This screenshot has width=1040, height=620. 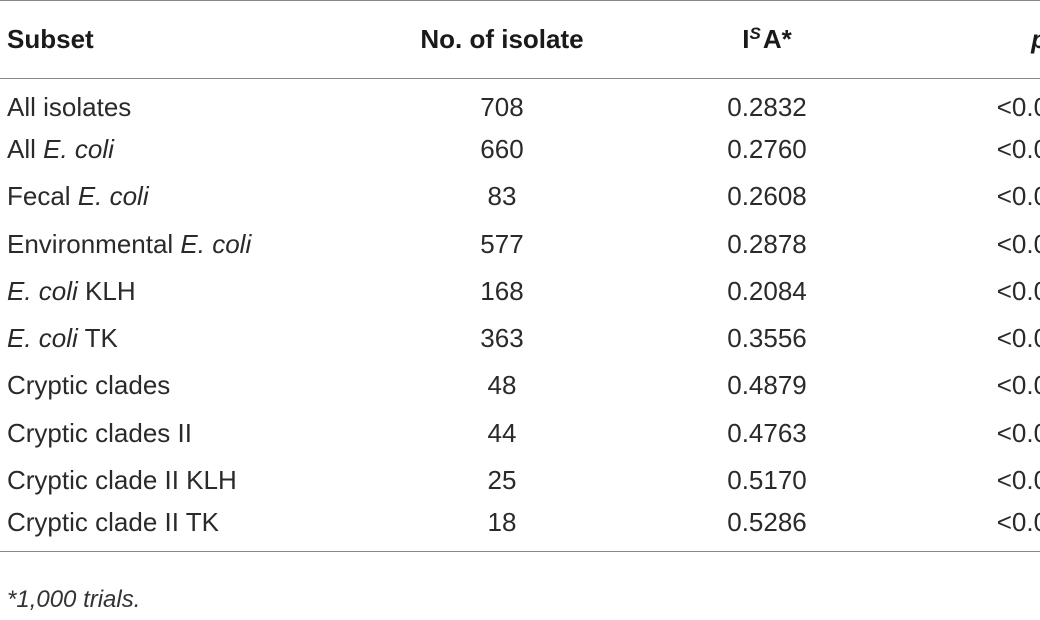 I want to click on cell-no-of-isolate: 363, so click(x=502, y=338).